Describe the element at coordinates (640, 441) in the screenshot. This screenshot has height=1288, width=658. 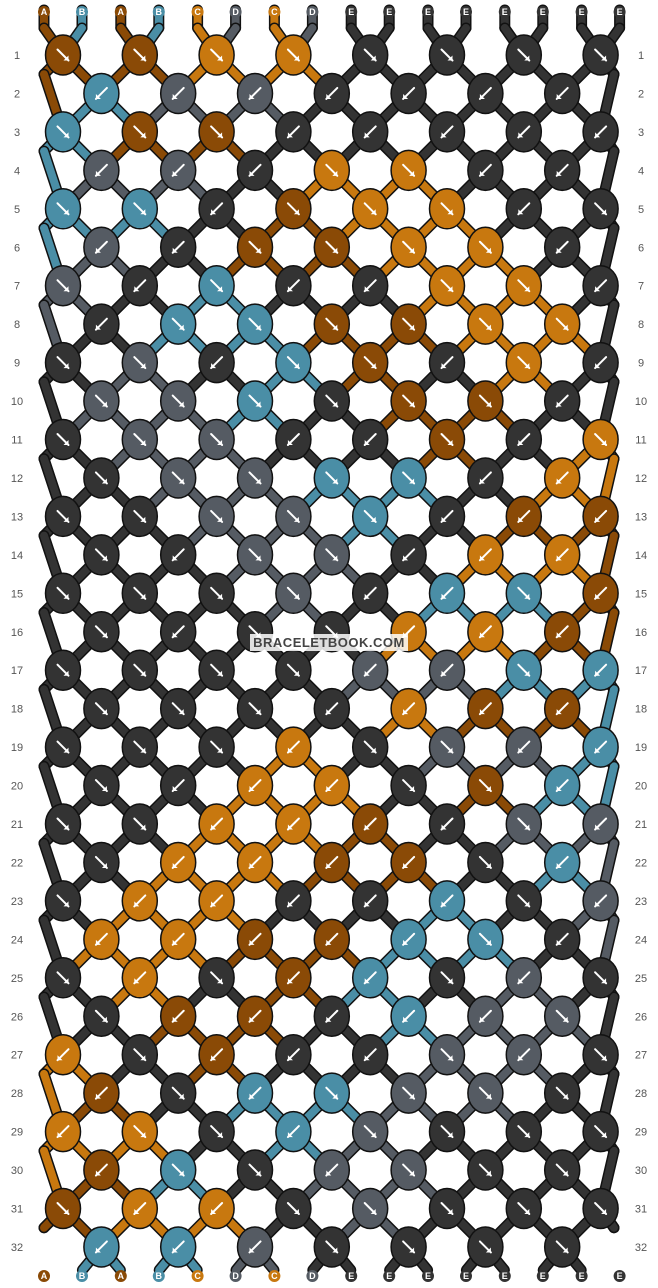
I see `row-number-right: 11` at that location.